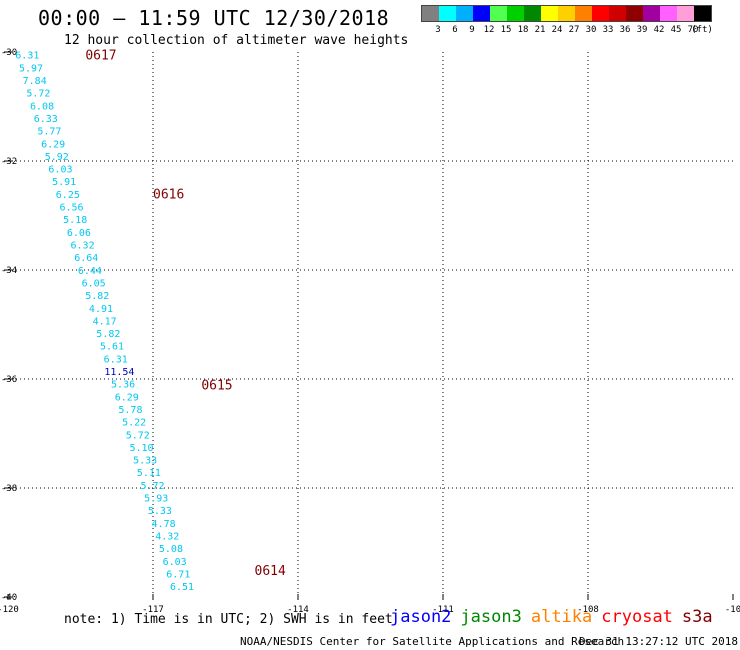 Image resolution: width=740 pixels, height=650 pixels. I want to click on wave-height-point: 6.08, so click(42, 106).